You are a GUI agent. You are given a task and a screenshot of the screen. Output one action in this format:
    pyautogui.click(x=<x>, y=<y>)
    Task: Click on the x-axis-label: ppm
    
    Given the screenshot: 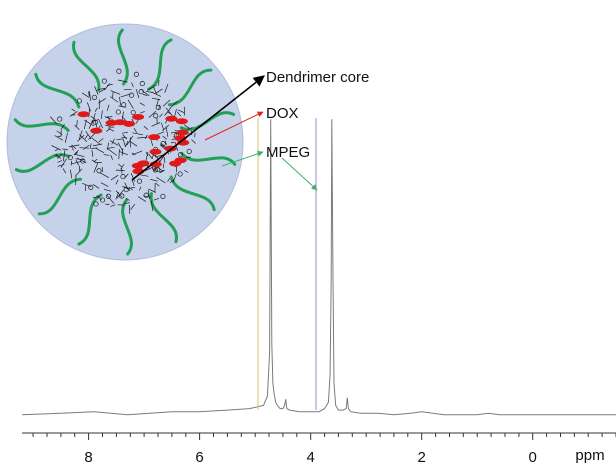 What is the action you would take?
    pyautogui.click(x=589, y=455)
    